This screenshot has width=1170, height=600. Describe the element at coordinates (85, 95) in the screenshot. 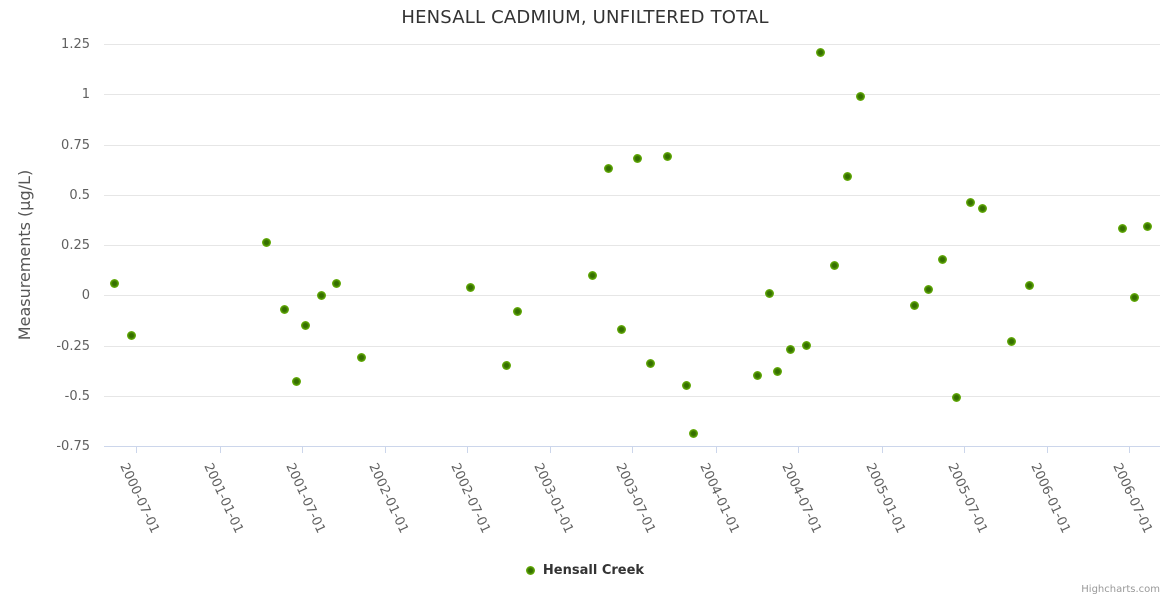

I see `y-axis-tick-label: 1` at that location.